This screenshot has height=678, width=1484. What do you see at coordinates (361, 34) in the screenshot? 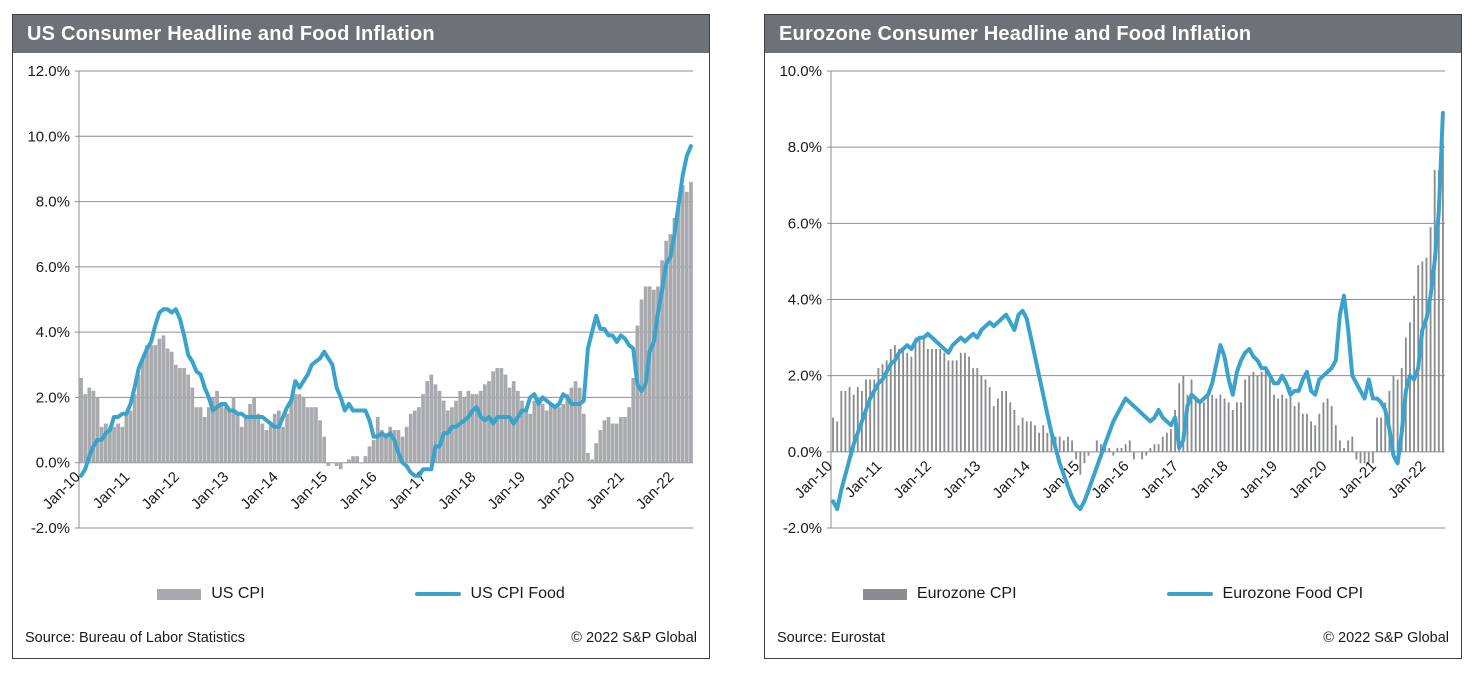
I see `us-chart-title: US Consumer Headline and Food Inflation` at bounding box center [361, 34].